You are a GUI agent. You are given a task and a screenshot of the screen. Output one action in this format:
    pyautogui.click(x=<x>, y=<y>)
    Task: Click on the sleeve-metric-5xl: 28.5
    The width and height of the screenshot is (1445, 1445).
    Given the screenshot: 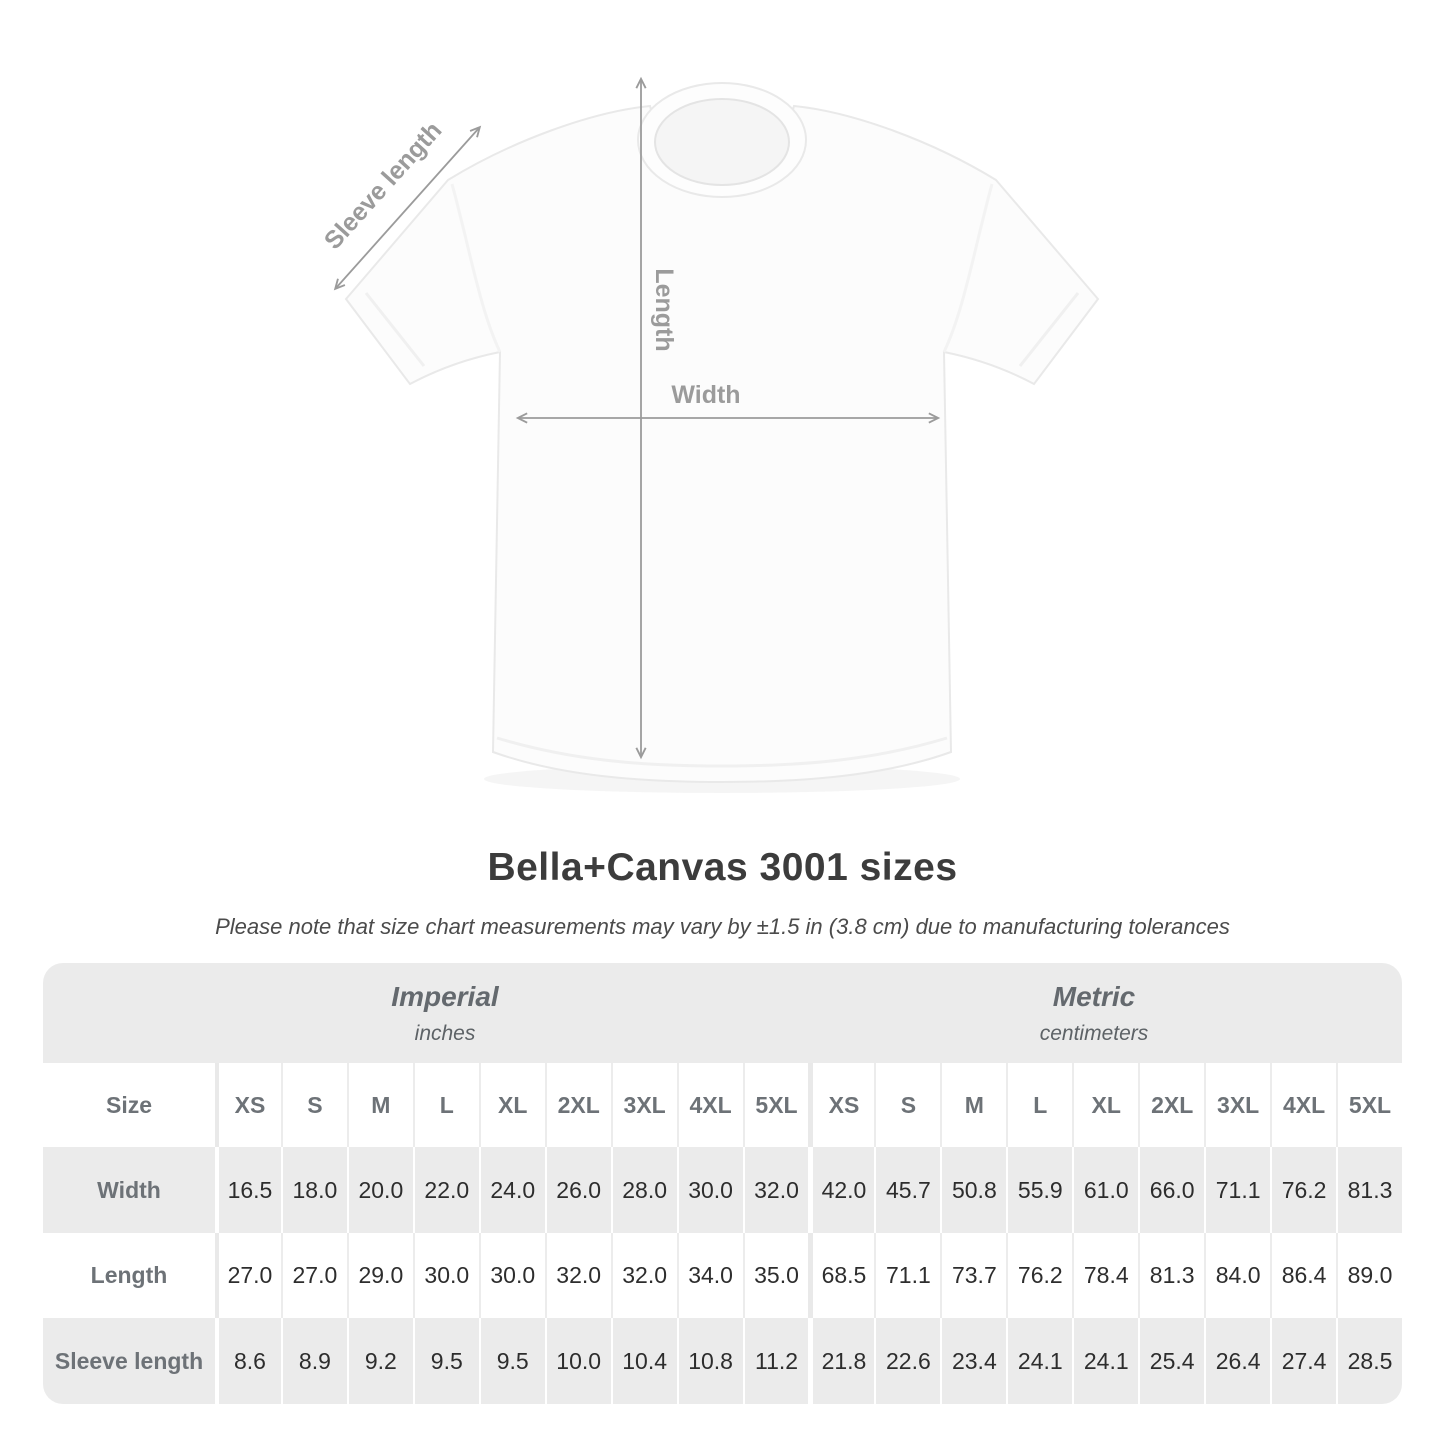 What is the action you would take?
    pyautogui.click(x=1369, y=1361)
    